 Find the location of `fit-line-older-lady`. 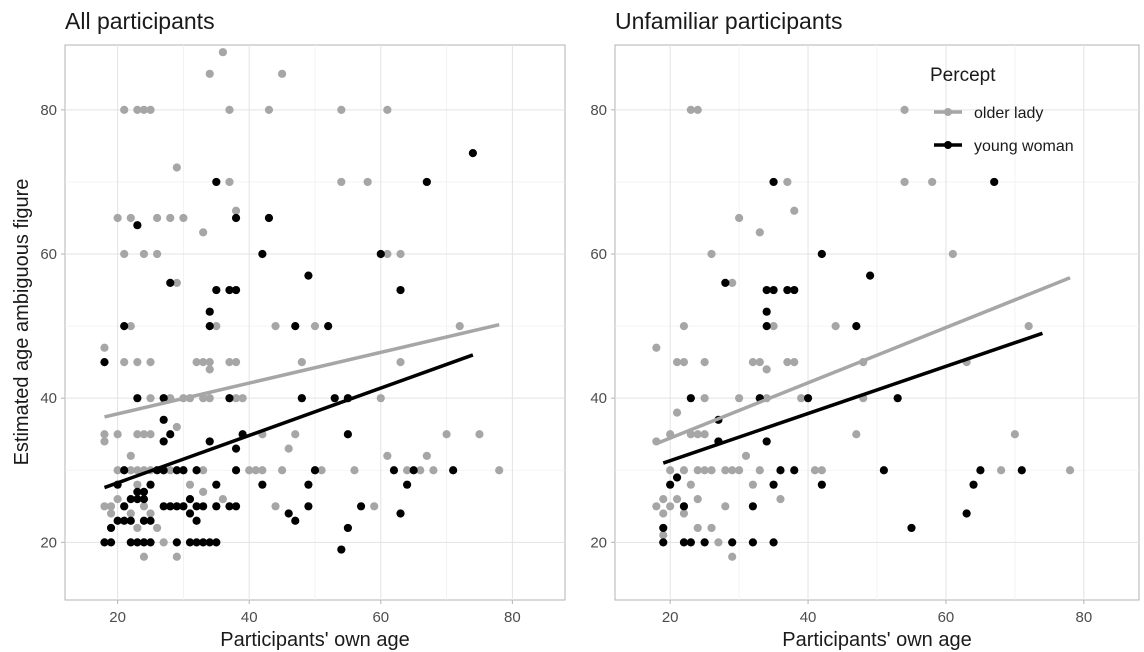

fit-line-older-lady is located at coordinates (863, 361).